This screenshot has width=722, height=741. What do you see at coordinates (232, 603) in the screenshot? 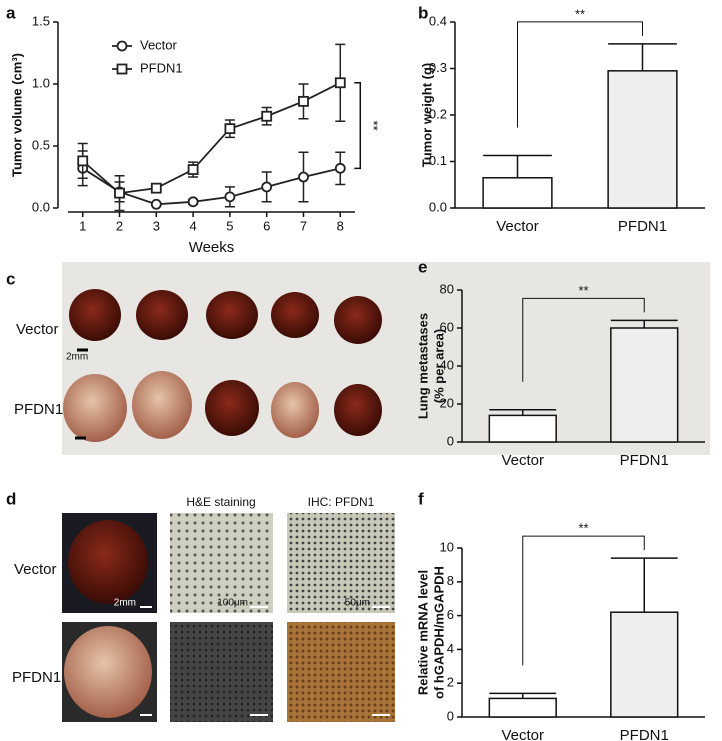
I see `scale-label: 100μm` at bounding box center [232, 603].